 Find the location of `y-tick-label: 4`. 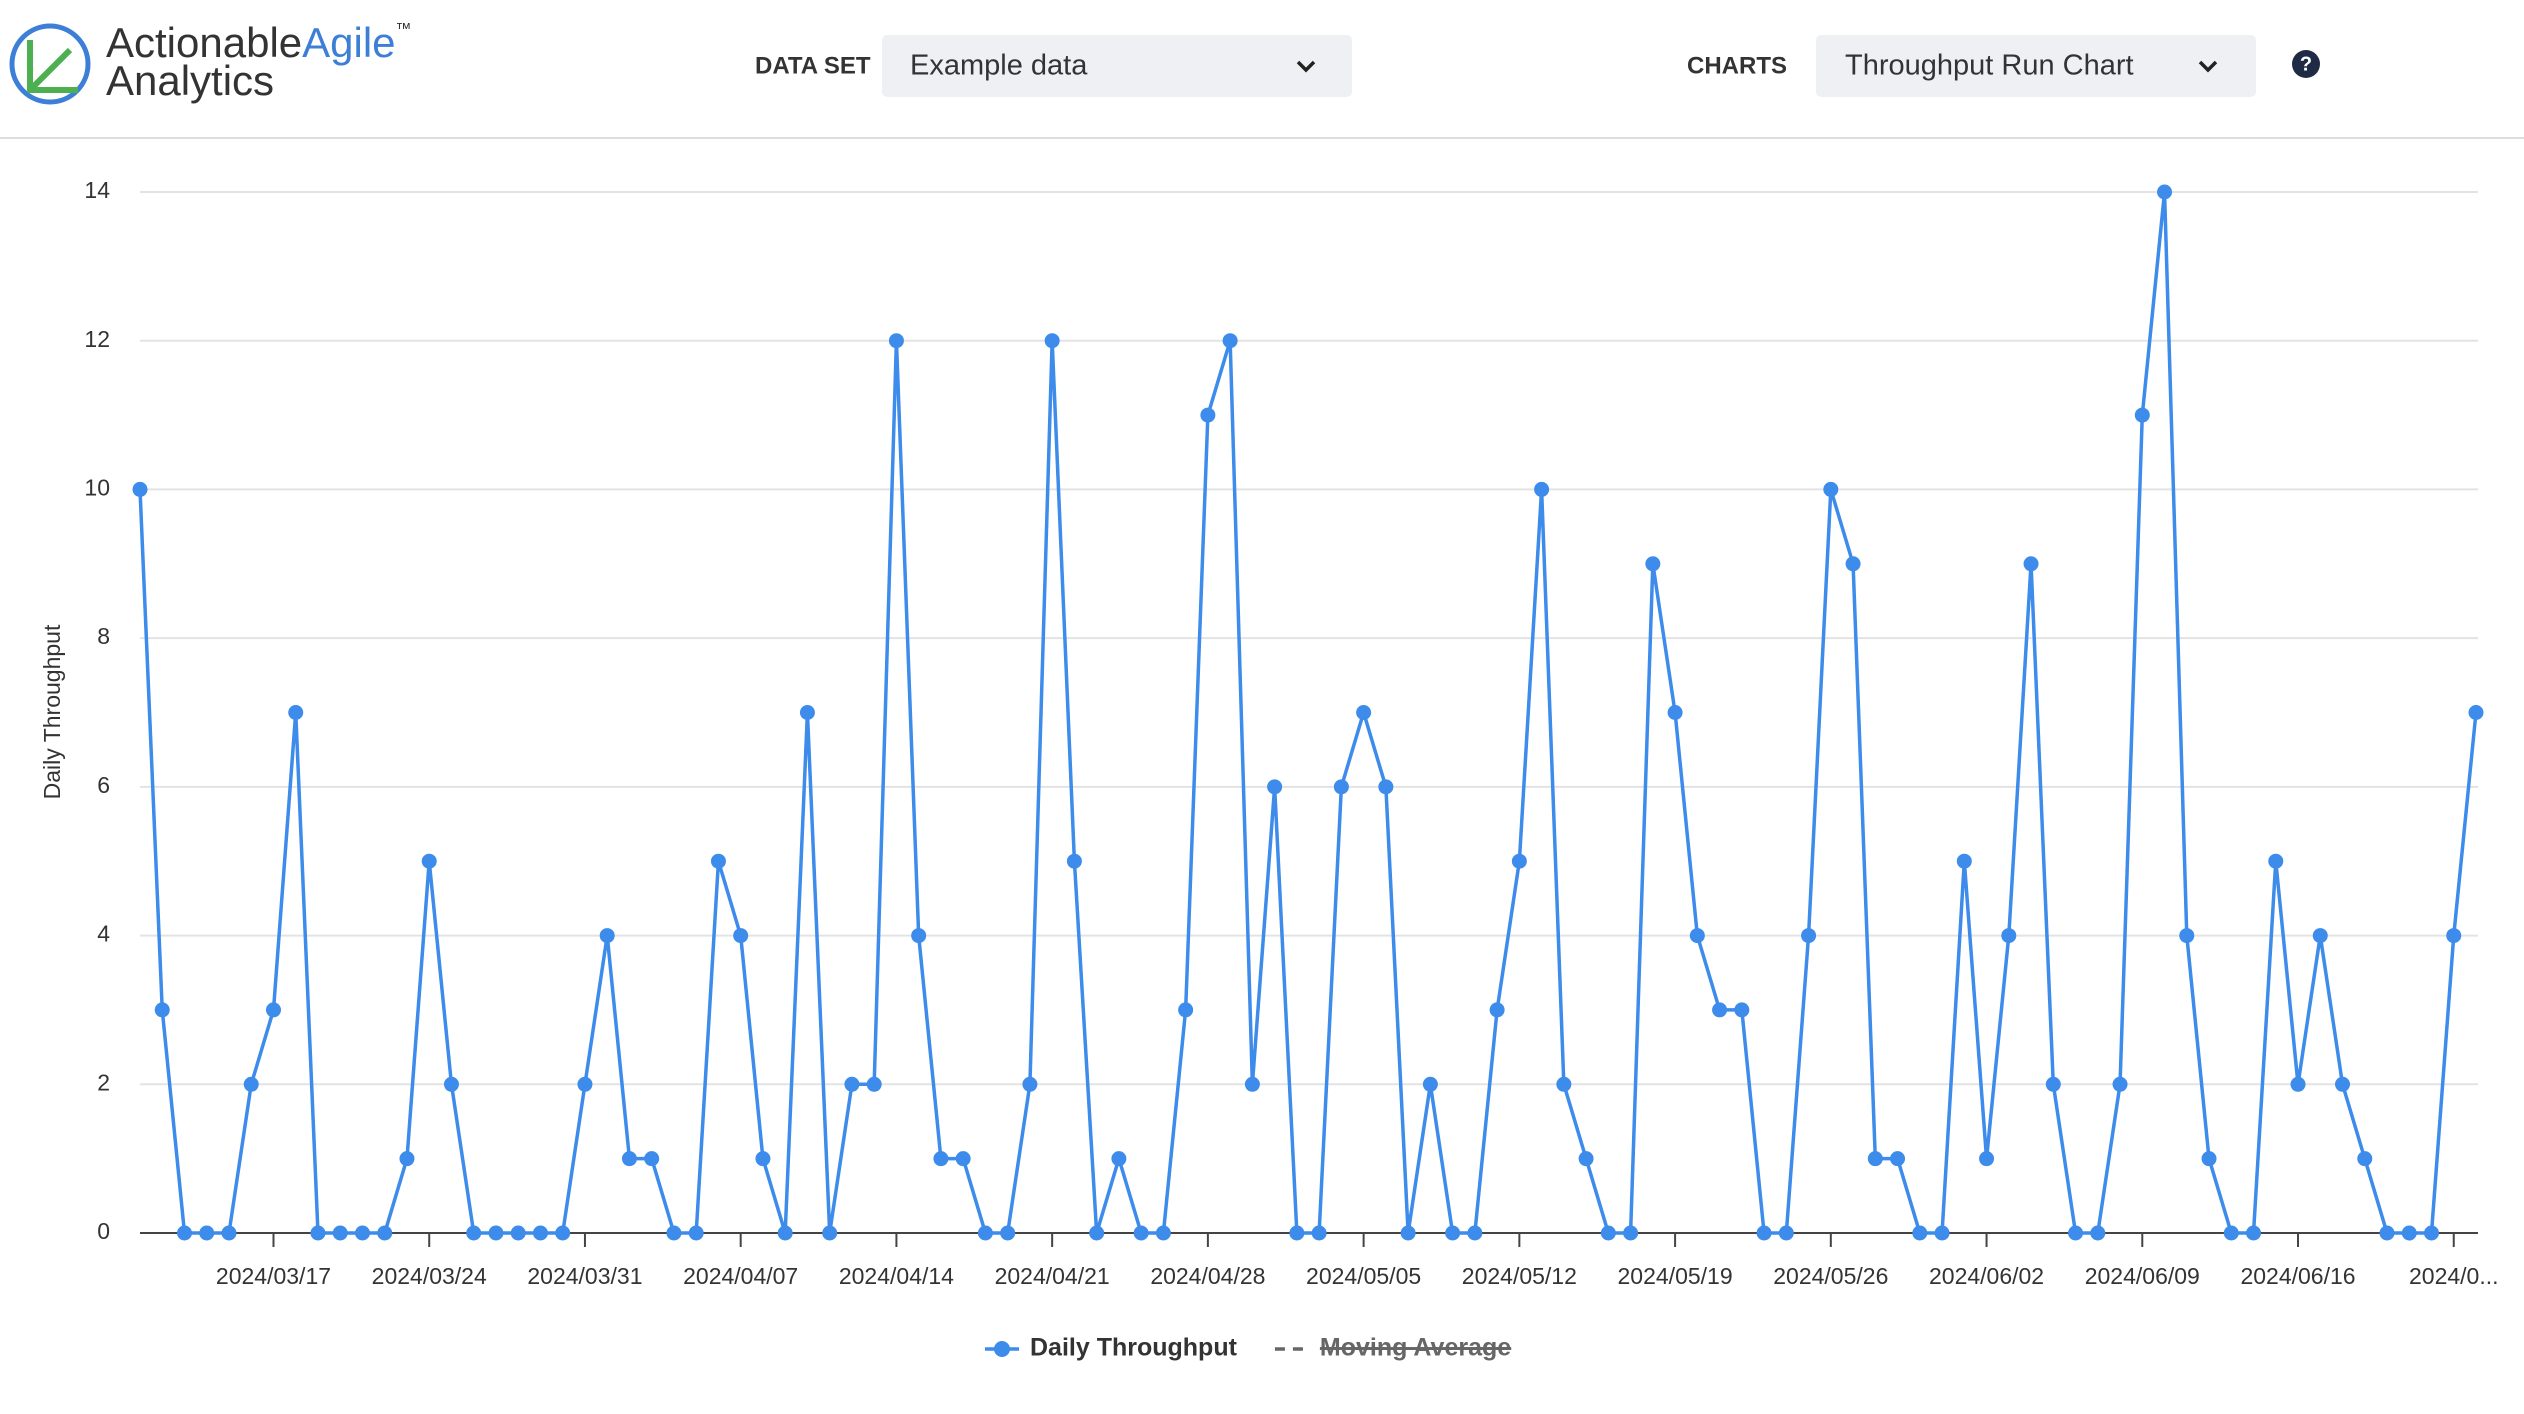

y-tick-label: 4 is located at coordinates (103, 934).